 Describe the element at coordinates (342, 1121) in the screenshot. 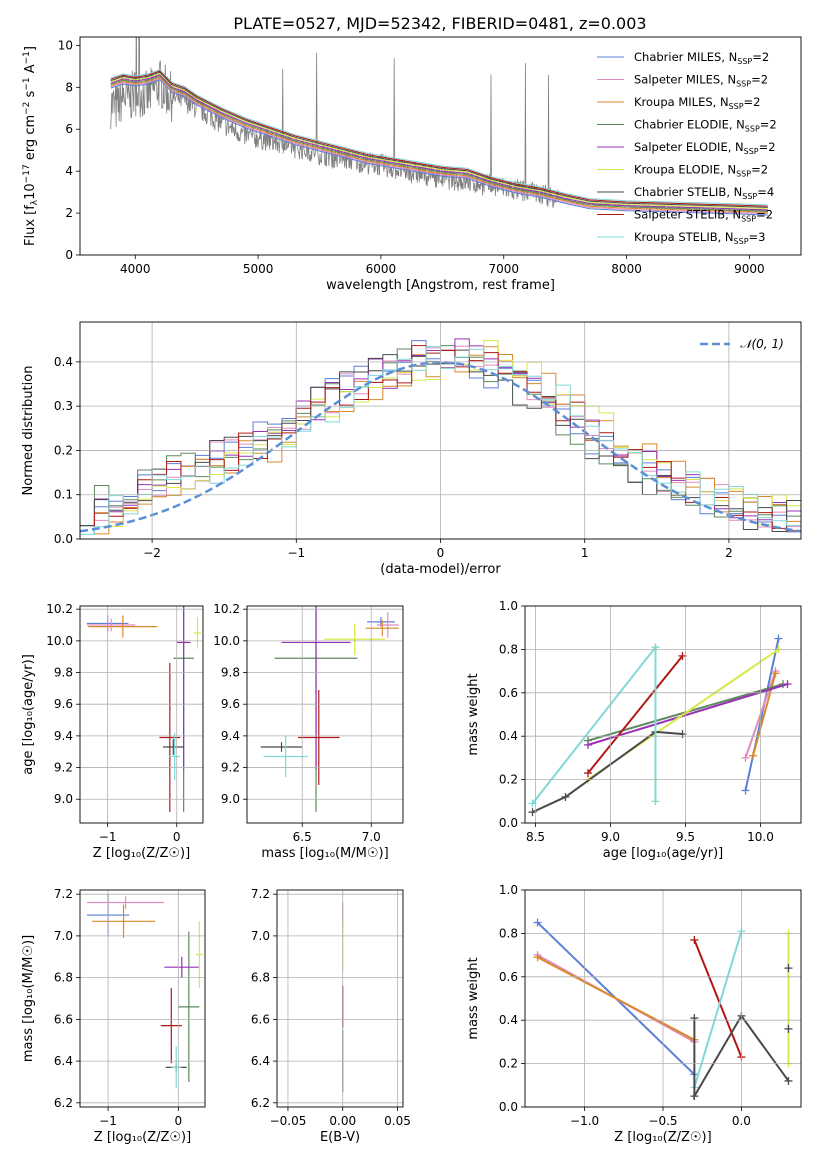

I see `x-tick-label: 0.00` at that location.